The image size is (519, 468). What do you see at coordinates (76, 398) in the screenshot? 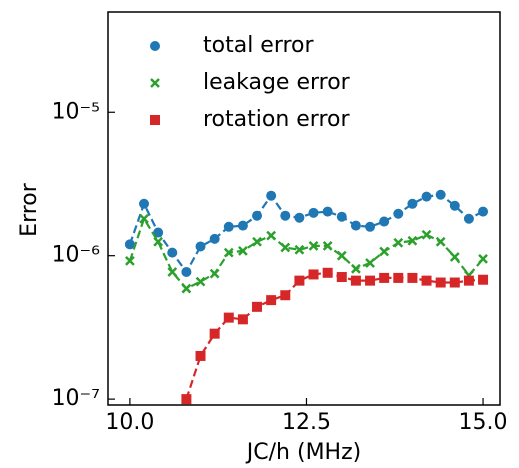
I see `y-tick-label: 10⁻⁷` at bounding box center [76, 398].